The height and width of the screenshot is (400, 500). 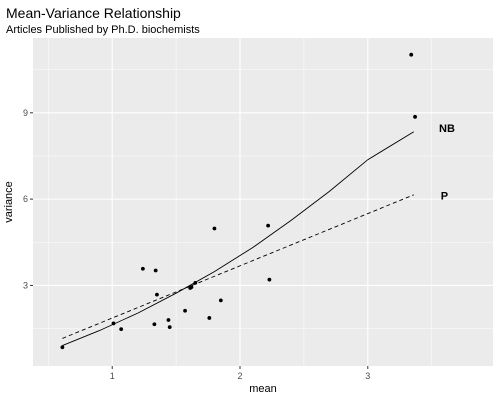 I want to click on annotation-nb: NB, so click(x=447, y=129).